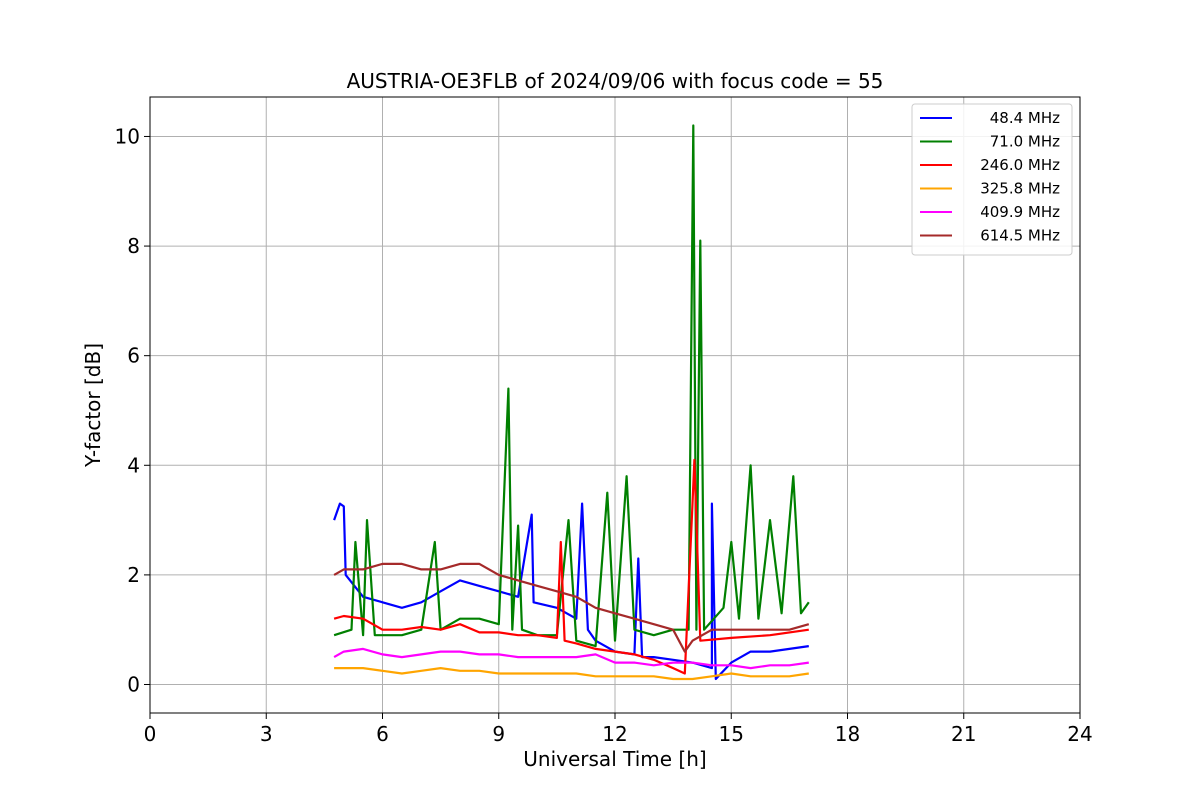 The image size is (1200, 800). I want to click on x-axis: 0 3 6 9 12 15 18 21 24, so click(618, 729).